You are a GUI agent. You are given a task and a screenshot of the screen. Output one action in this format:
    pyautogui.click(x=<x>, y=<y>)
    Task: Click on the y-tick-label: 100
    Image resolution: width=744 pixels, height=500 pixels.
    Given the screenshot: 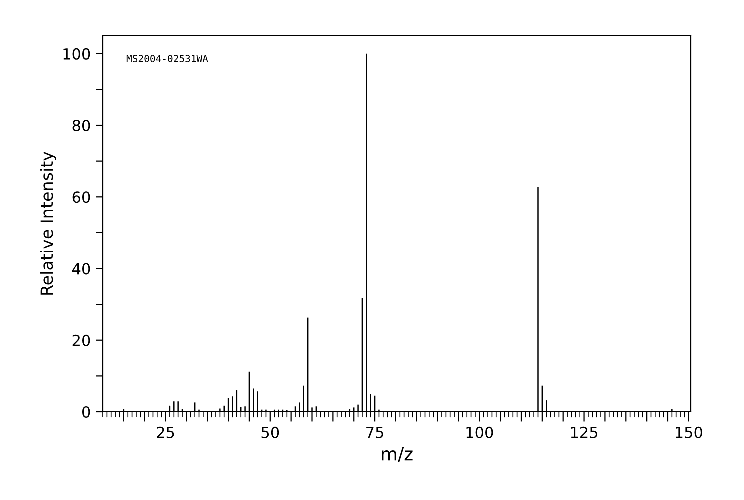 What is the action you would take?
    pyautogui.click(x=77, y=54)
    